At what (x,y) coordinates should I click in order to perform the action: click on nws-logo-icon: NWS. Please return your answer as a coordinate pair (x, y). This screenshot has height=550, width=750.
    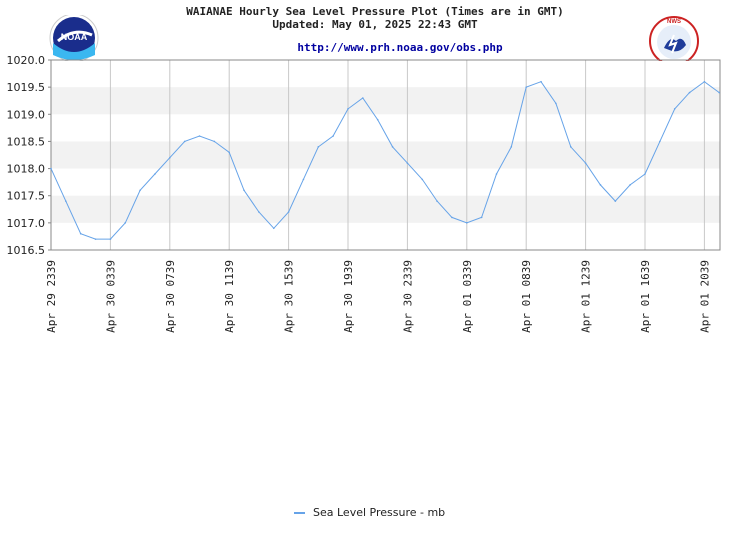
    Looking at the image, I should click on (674, 38).